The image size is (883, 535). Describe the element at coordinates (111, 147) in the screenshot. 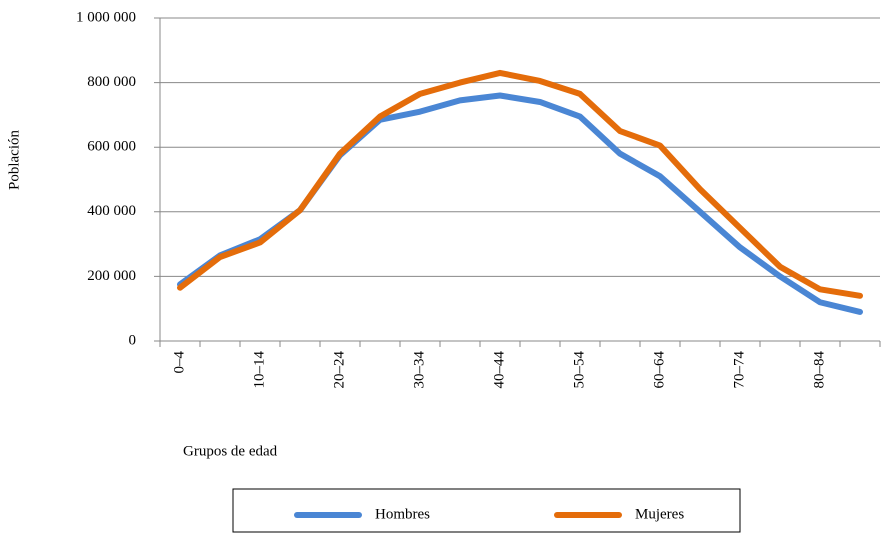

I see `y-tick-label: 600 000` at that location.